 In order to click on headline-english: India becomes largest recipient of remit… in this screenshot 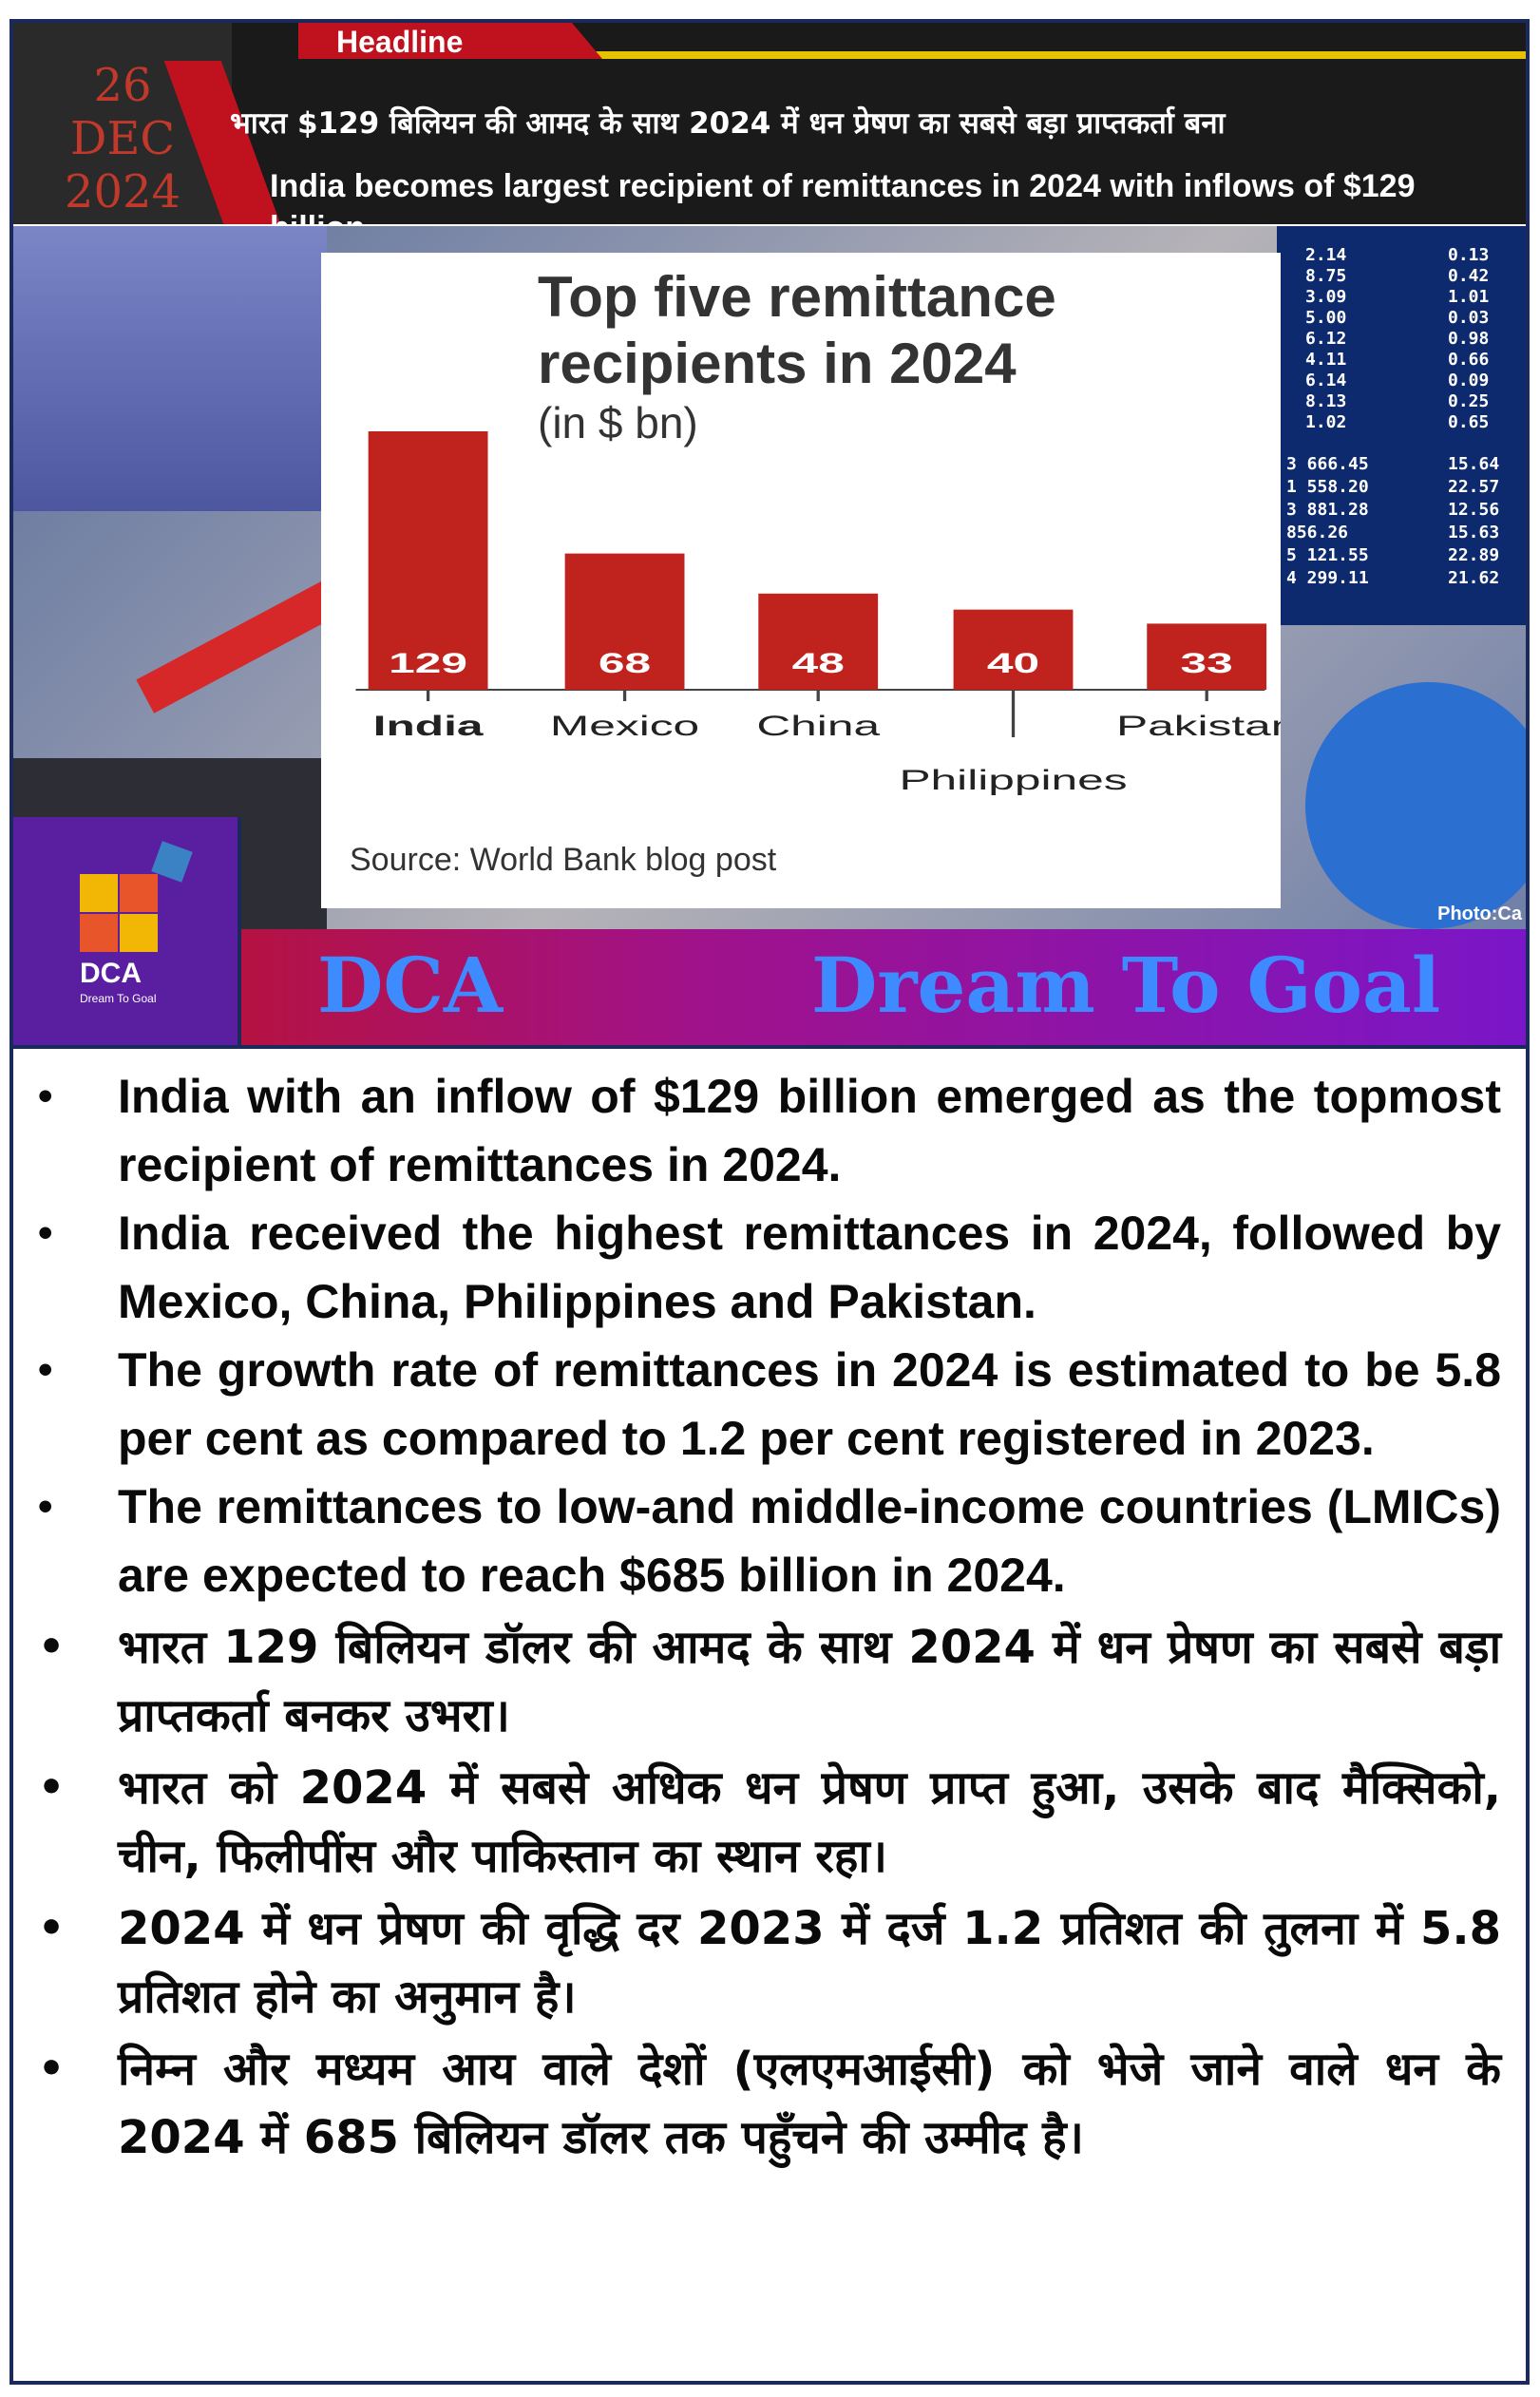, I will do `click(843, 196)`.